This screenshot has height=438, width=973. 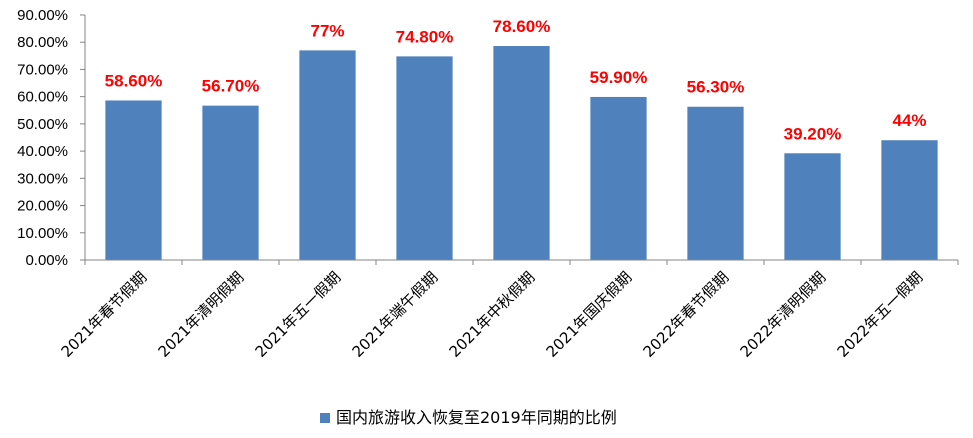 I want to click on x-tick-label: 2021年中秋假期, so click(x=492, y=314).